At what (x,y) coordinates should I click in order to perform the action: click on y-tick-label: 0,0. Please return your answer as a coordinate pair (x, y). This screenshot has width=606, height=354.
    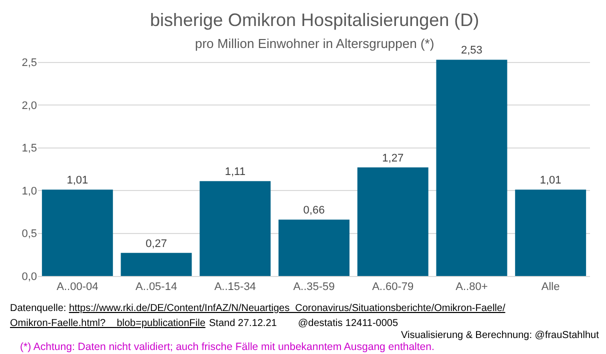
    Looking at the image, I should click on (29, 276).